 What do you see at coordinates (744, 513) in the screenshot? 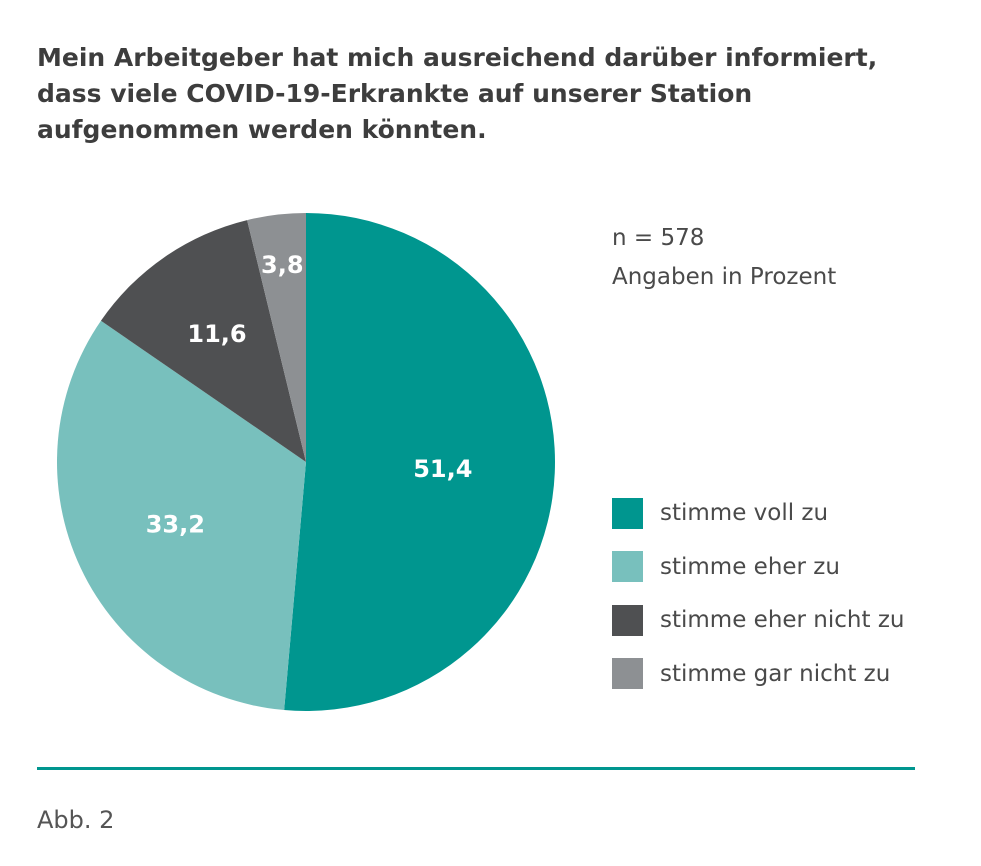
I see `legend-label: stimme voll zu` at bounding box center [744, 513].